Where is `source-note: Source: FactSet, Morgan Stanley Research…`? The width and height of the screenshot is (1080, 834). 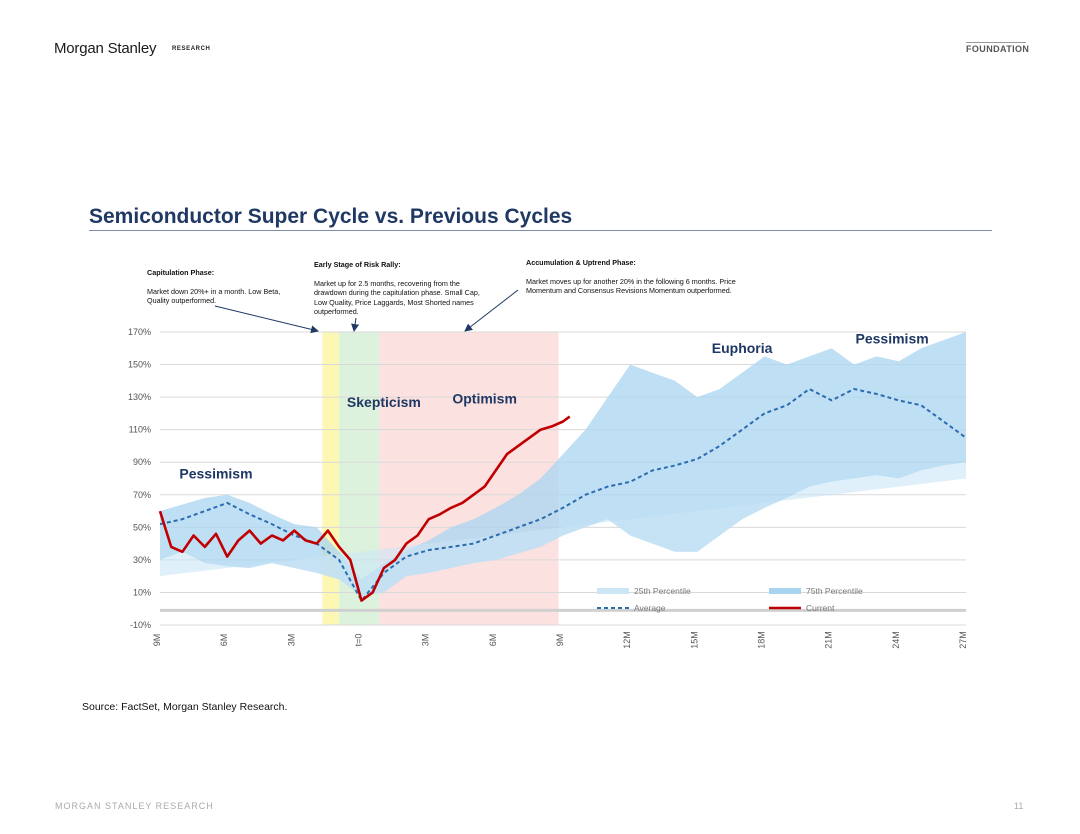
source-note: Source: FactSet, Morgan Stanley Research… is located at coordinates (185, 707).